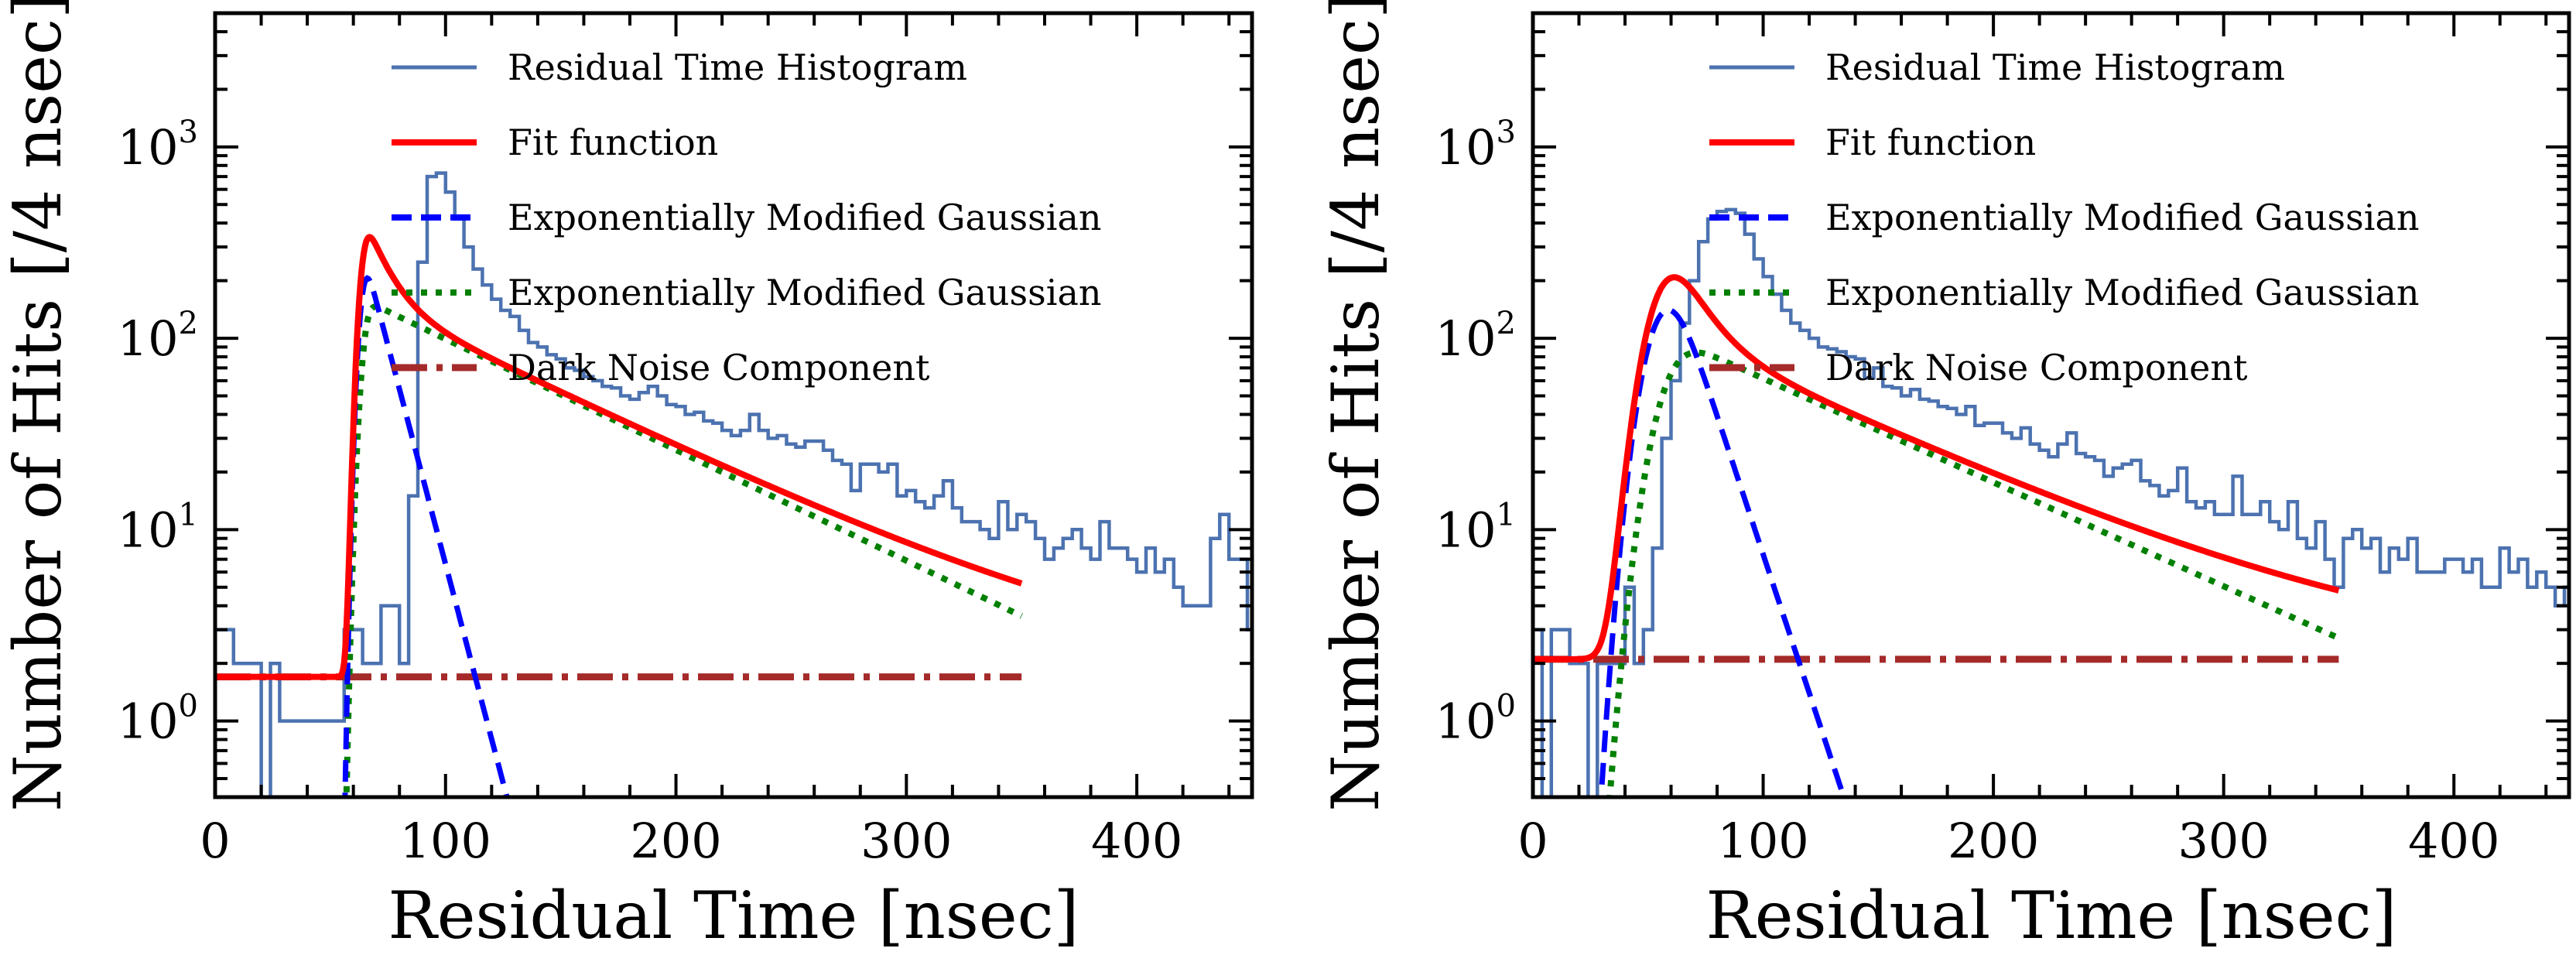 The height and width of the screenshot is (955, 2576). I want to click on left-y-tick-label: 10¹, so click(158, 527).